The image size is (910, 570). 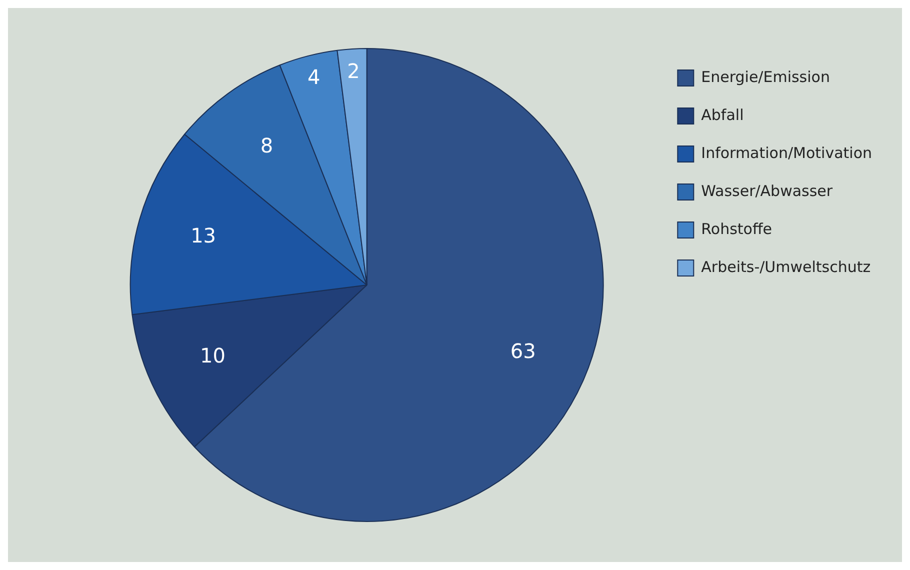 I want to click on legend-label: Rohstoffe, so click(x=736, y=229).